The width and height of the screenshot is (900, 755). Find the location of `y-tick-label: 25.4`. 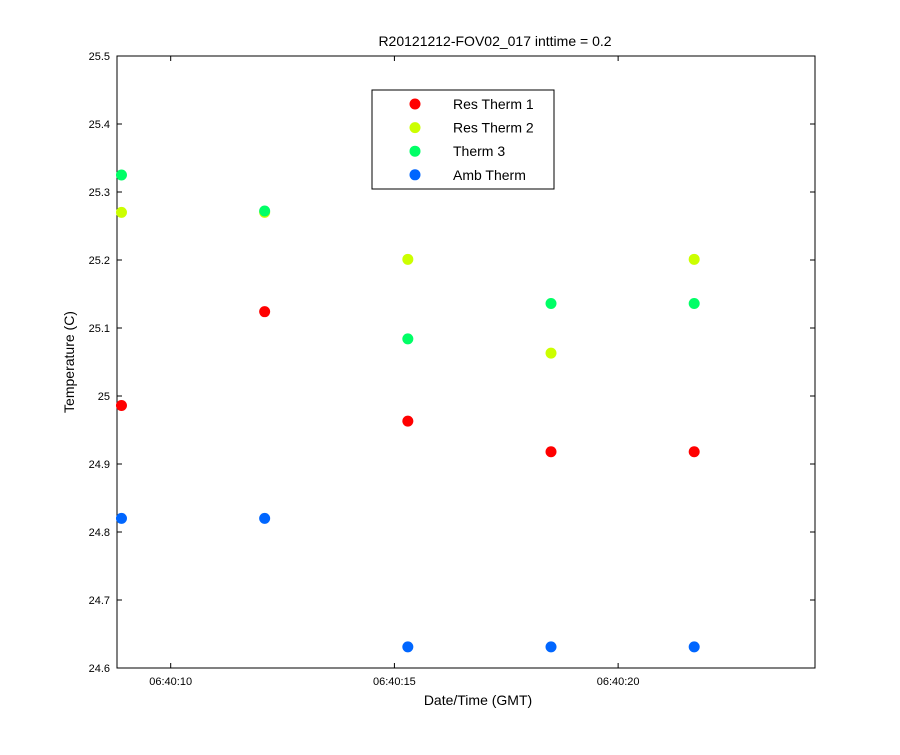

y-tick-label: 25.4 is located at coordinates (99, 125).